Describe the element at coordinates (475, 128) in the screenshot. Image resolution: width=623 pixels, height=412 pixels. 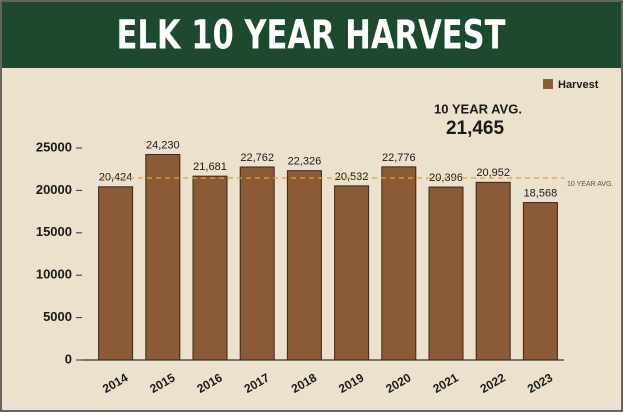
I see `average-value: 21,465` at that location.